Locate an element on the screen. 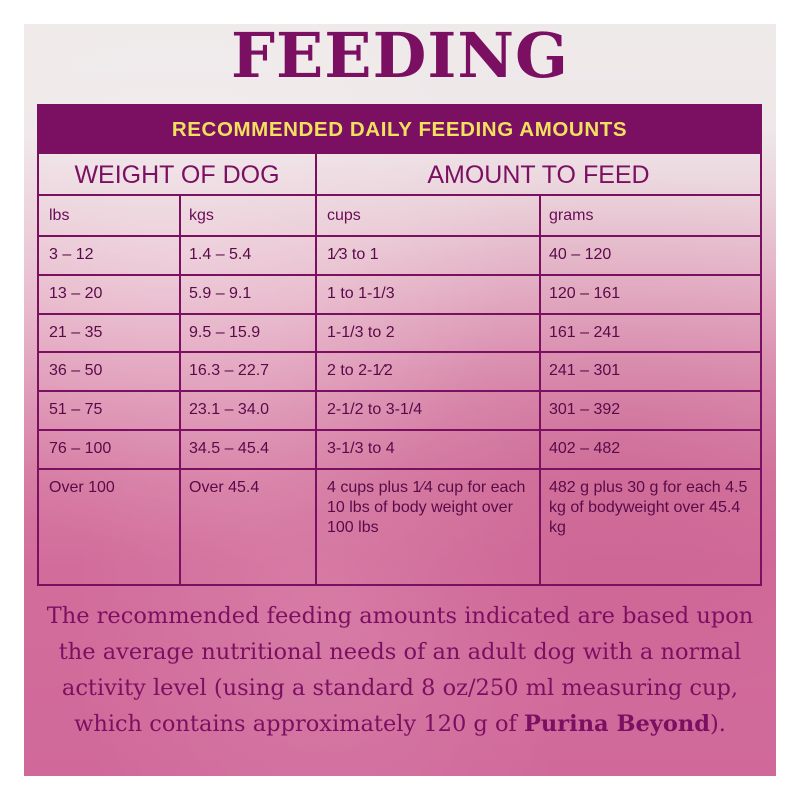 The height and width of the screenshot is (800, 800). table-cell: 21 – 35 is located at coordinates (76, 332).